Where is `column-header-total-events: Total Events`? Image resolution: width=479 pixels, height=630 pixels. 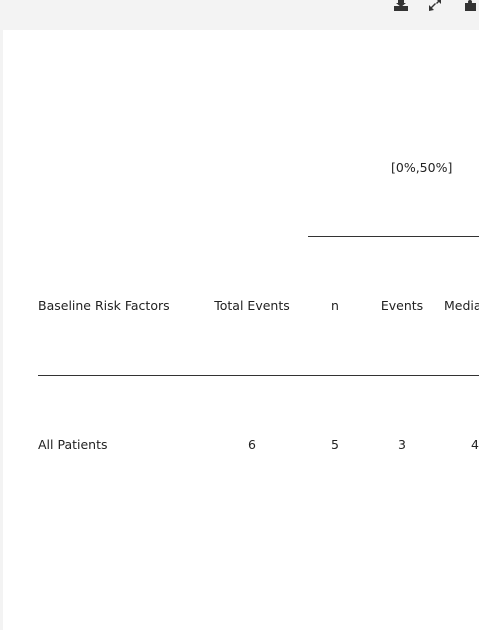 column-header-total-events: Total Events is located at coordinates (252, 305).